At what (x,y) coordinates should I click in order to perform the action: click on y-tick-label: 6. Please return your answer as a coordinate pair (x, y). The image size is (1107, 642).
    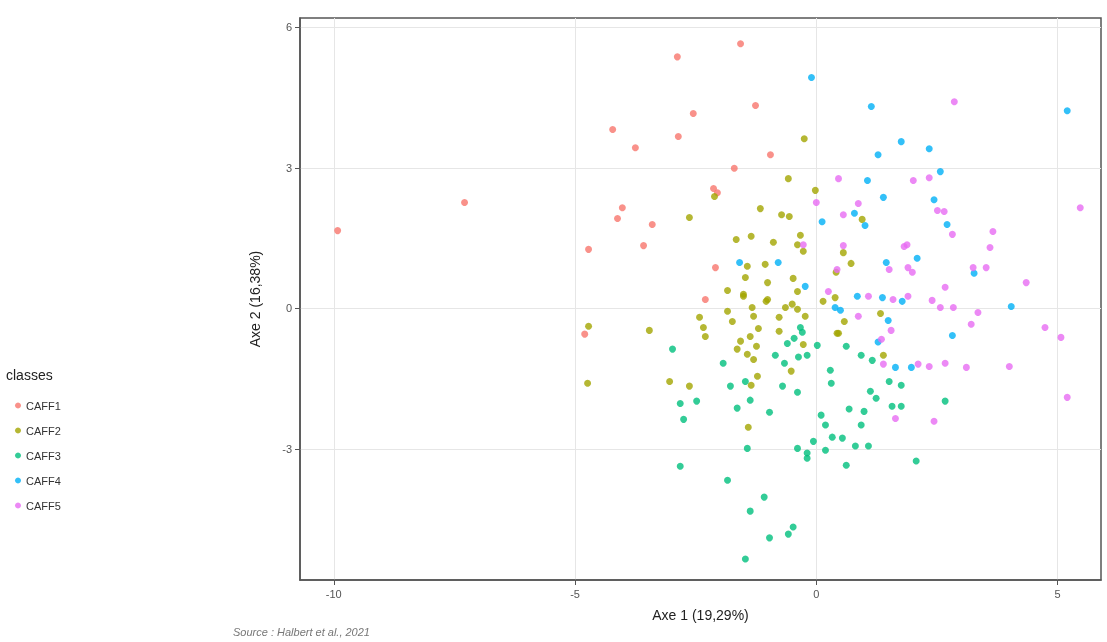
    Looking at the image, I should click on (288, 27).